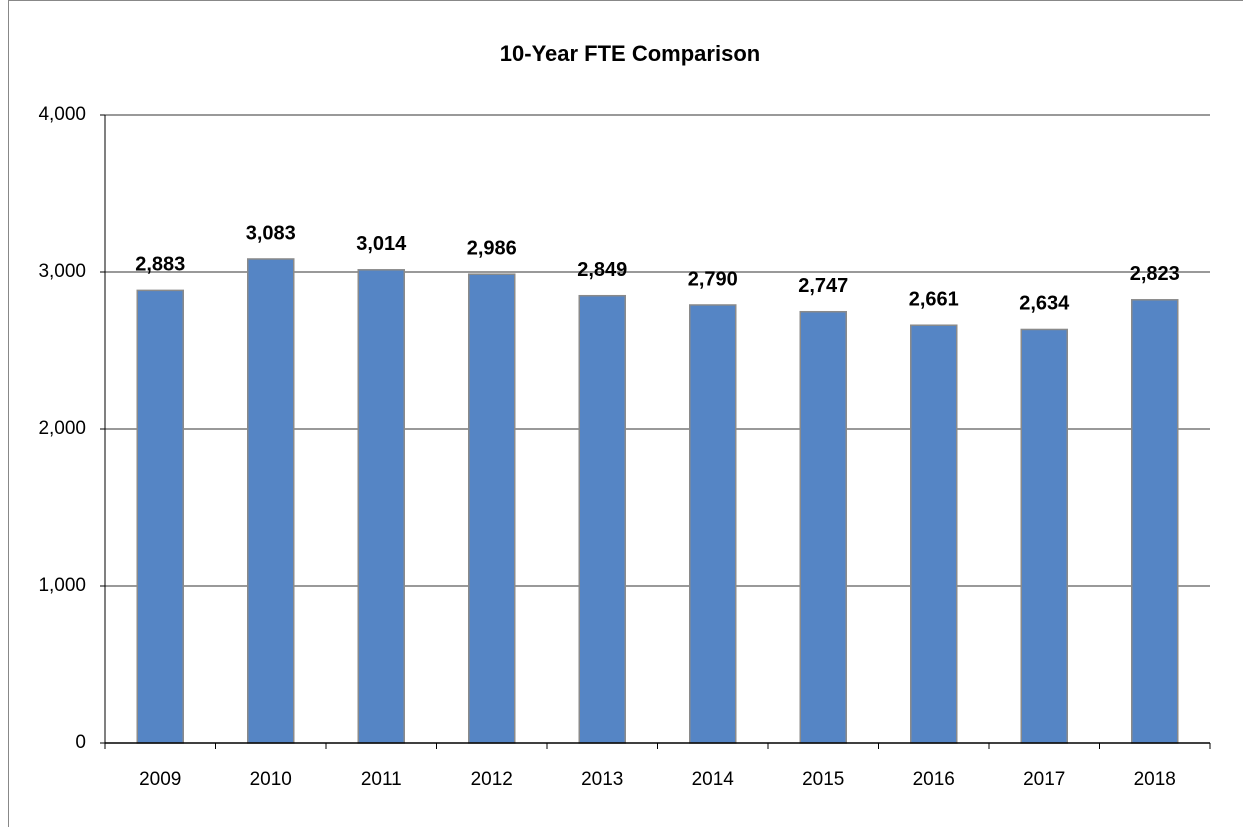 The width and height of the screenshot is (1243, 827). Describe the element at coordinates (630, 53) in the screenshot. I see `chart-title: 10-Year FTE Comparison` at that location.